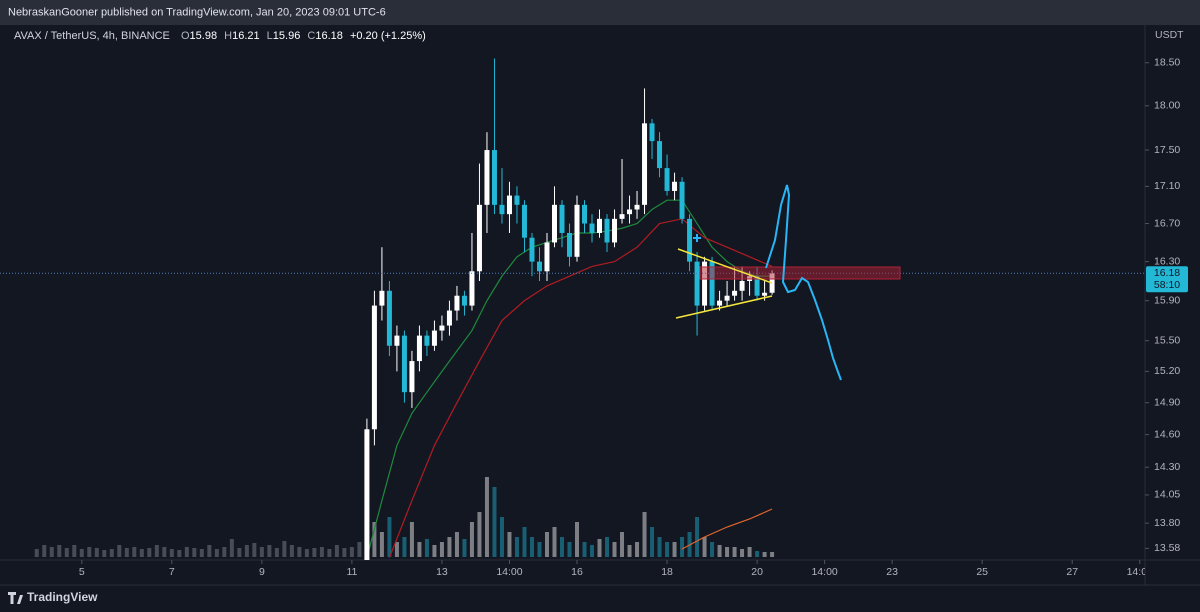 This screenshot has height=612, width=1200. Describe the element at coordinates (329, 36) in the screenshot. I see `ohlc-value: 16.18` at that location.